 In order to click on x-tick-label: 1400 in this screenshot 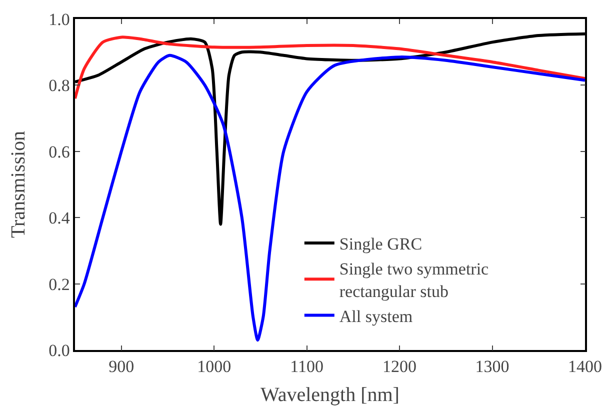, I will do `click(585, 366)`.